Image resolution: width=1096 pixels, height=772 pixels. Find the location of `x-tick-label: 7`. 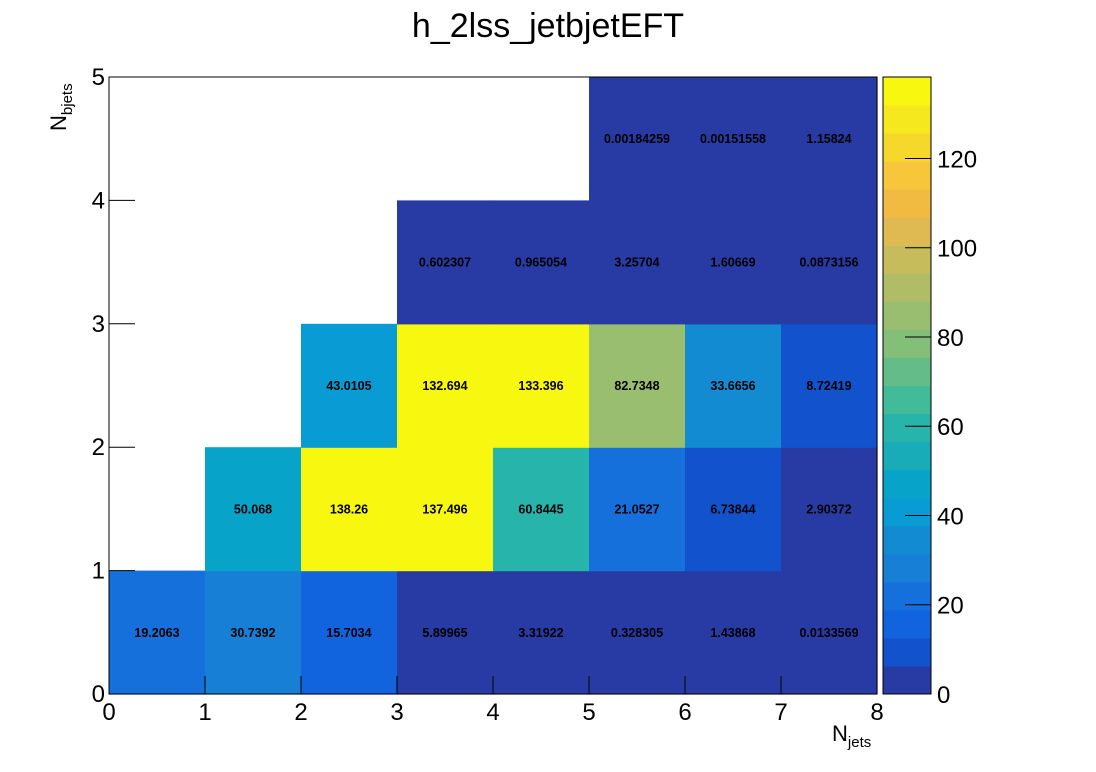

x-tick-label: 7 is located at coordinates (780, 712).